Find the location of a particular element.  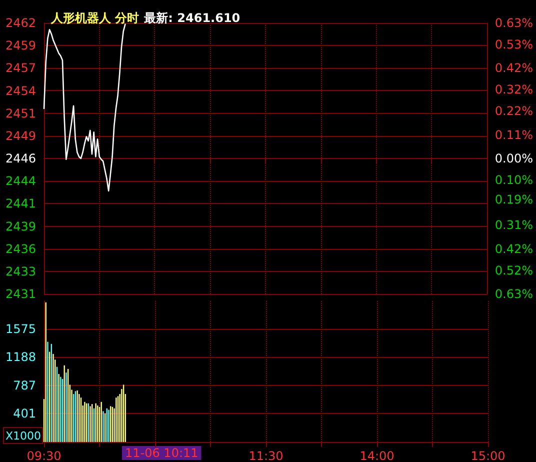

y2-tick-label: 0.53% is located at coordinates (514, 45).